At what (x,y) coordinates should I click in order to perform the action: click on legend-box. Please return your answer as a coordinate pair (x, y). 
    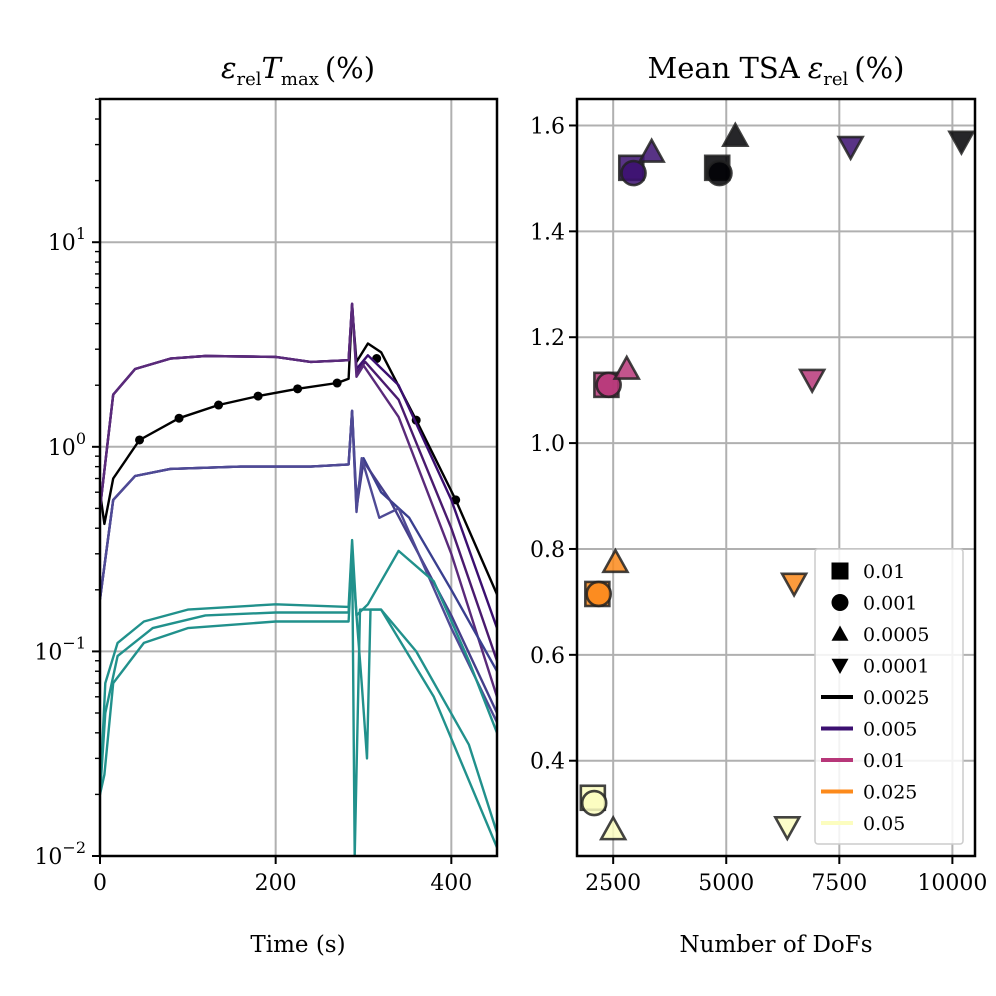
    Looking at the image, I should click on (889, 696).